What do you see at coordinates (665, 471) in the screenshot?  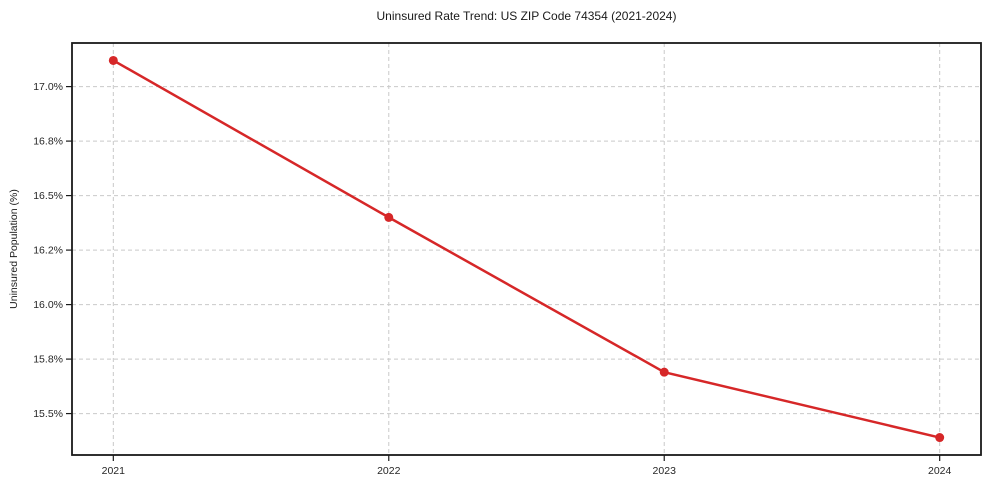 I see `x-tick-label: 2023` at bounding box center [665, 471].